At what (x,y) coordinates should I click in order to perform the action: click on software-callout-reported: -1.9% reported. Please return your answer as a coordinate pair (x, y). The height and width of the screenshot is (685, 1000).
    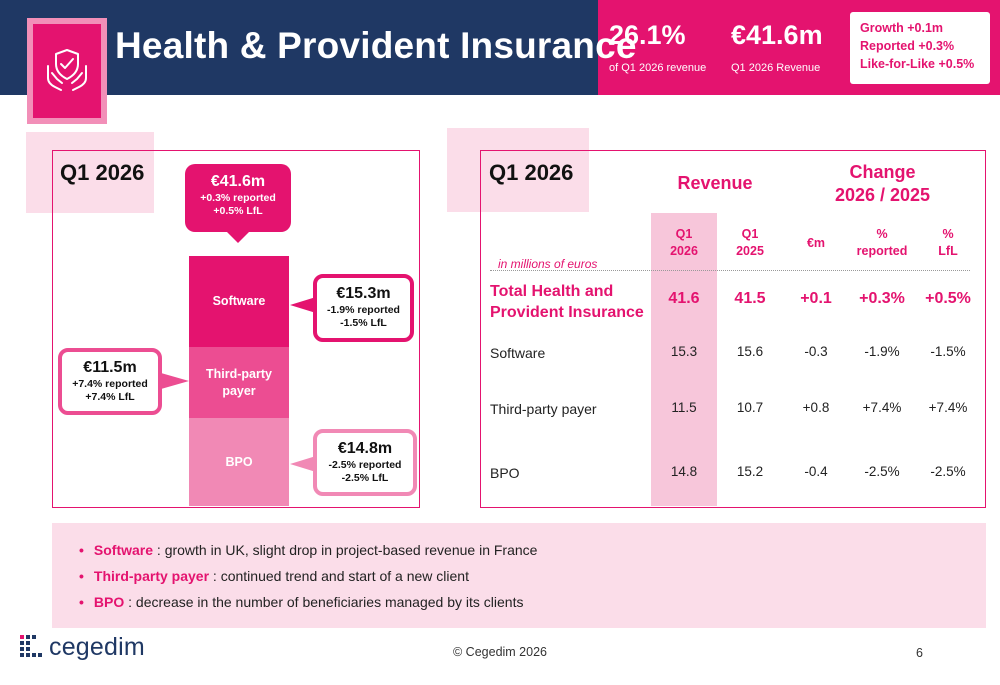
    Looking at the image, I should click on (363, 310).